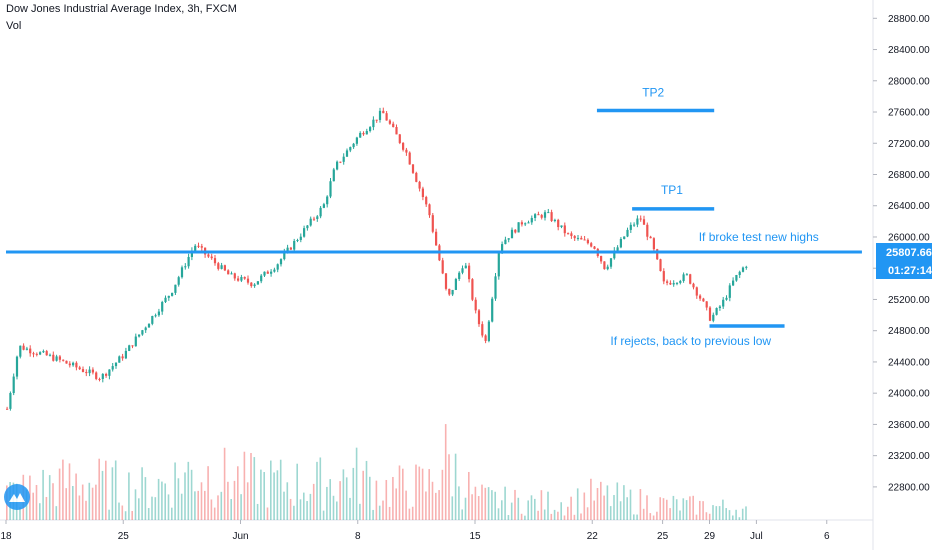 This screenshot has height=550, width=932. I want to click on y-tick-label: 23200.00, so click(909, 456).